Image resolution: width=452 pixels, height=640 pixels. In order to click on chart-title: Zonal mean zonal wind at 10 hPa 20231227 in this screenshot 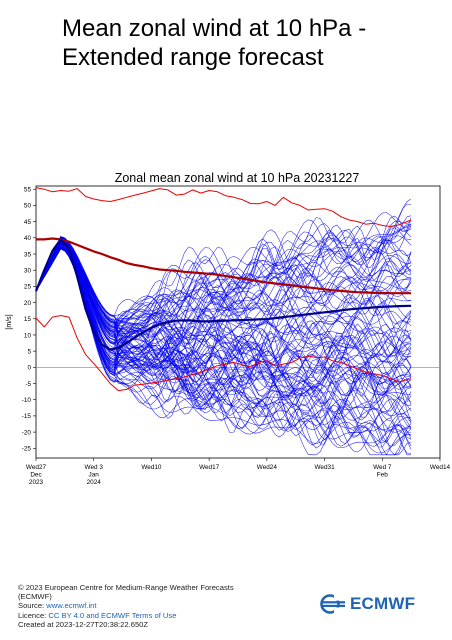, I will do `click(237, 178)`.